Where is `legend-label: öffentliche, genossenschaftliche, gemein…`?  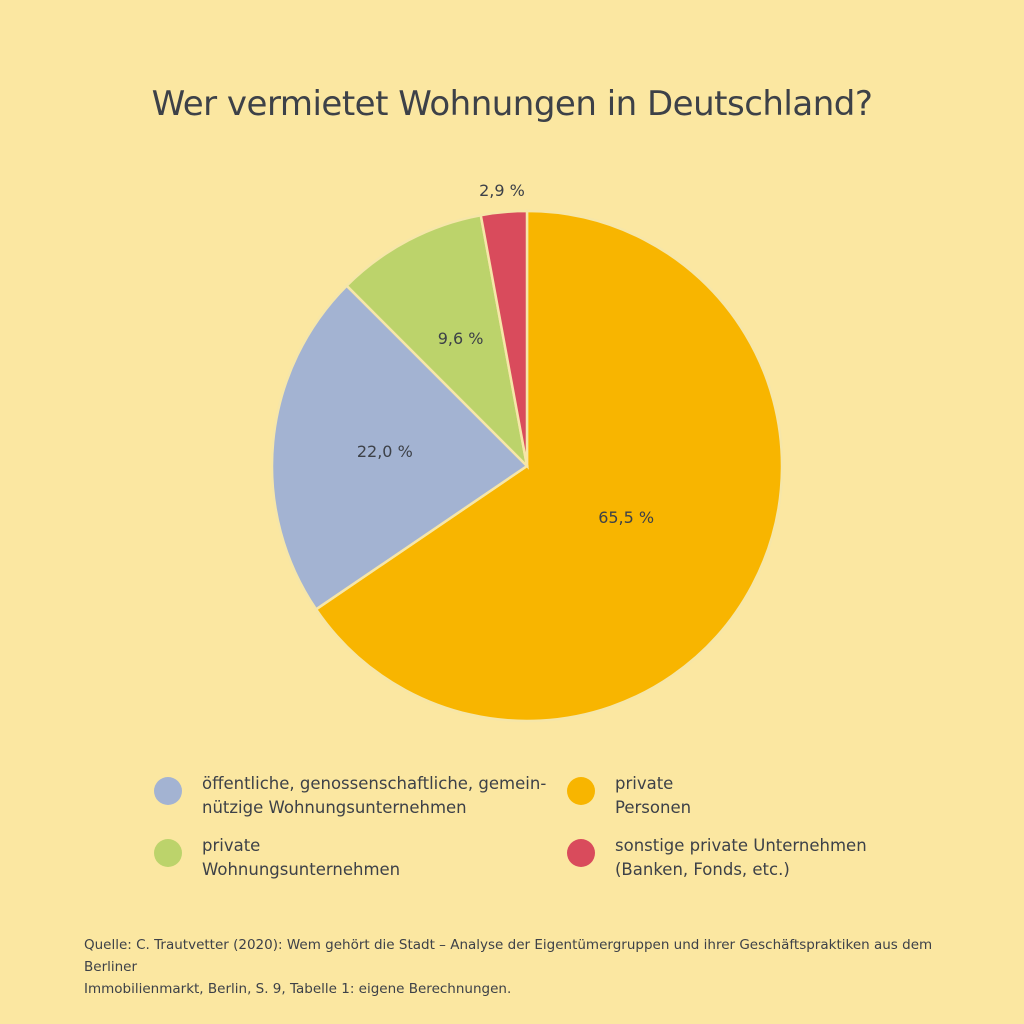
legend-label: öffentliche, genossenschaftliche, gemein… is located at coordinates (374, 795).